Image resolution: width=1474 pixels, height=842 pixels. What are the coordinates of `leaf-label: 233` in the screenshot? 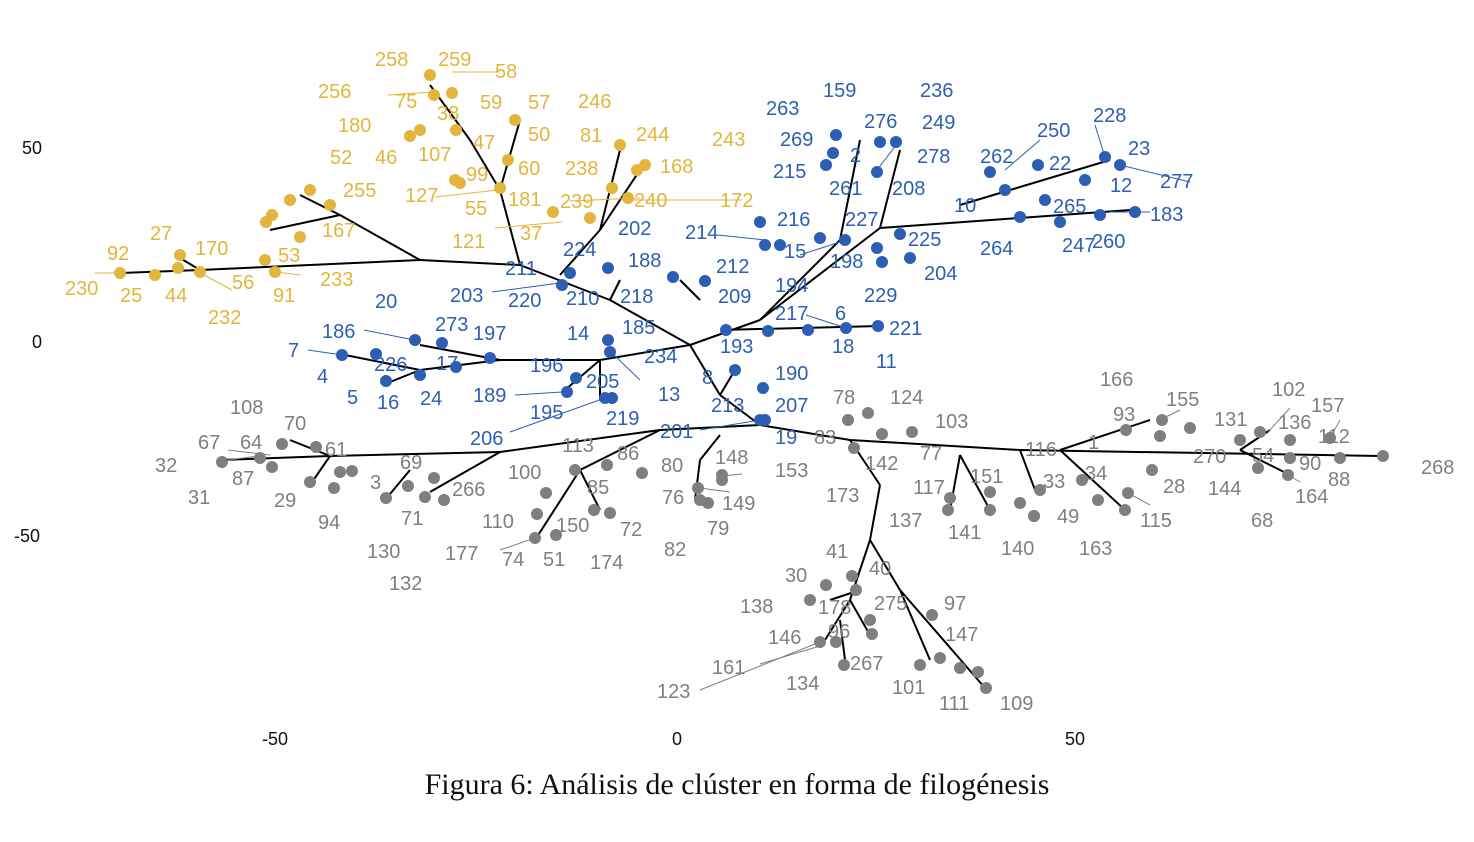 It's located at (336, 280).